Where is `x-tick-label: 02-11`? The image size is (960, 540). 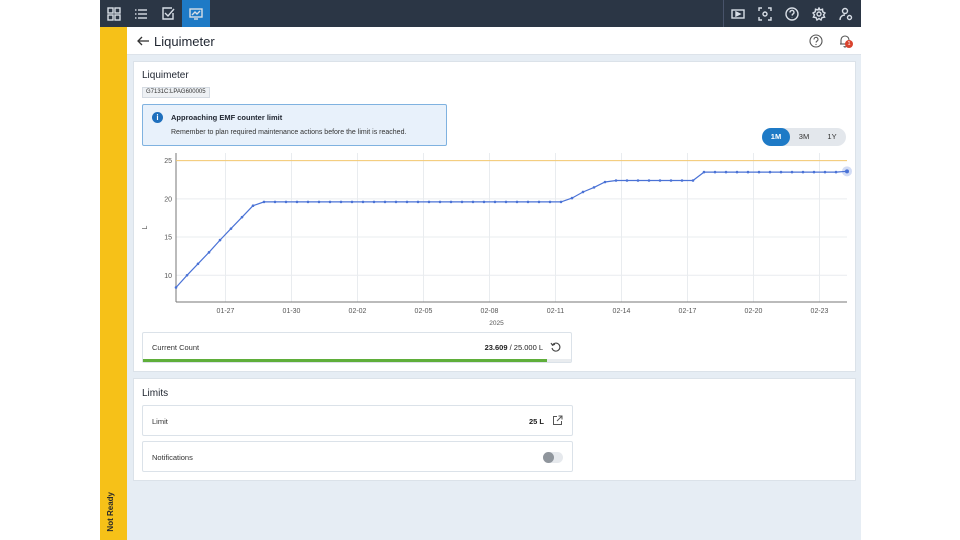
x-tick-label: 02-11 is located at coordinates (555, 311).